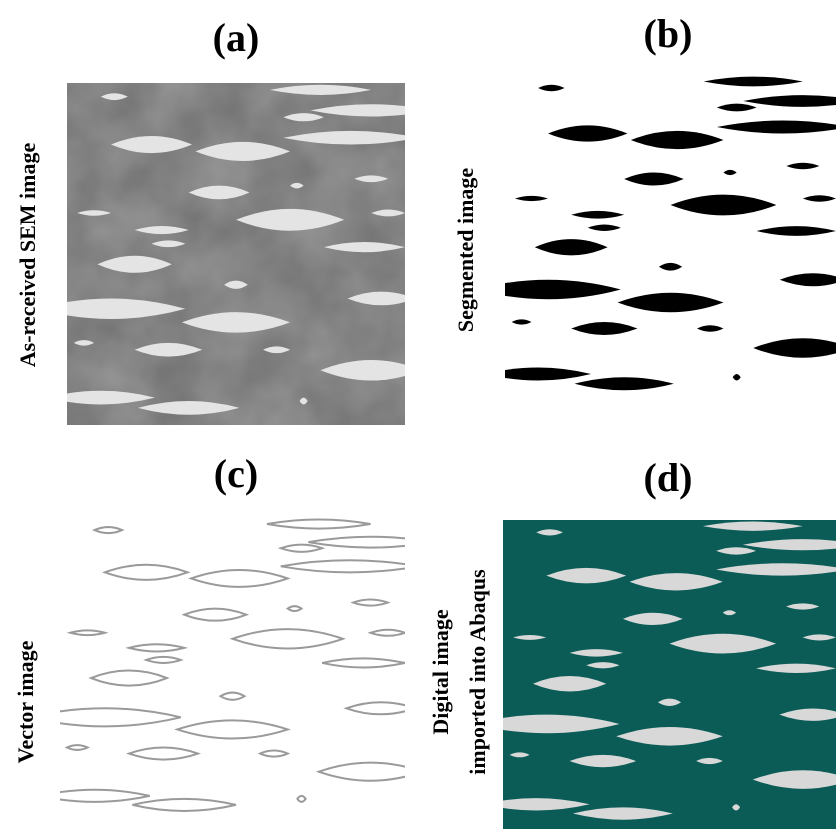  Describe the element at coordinates (465, 250) in the screenshot. I see `panel-label: Segmented image` at that location.